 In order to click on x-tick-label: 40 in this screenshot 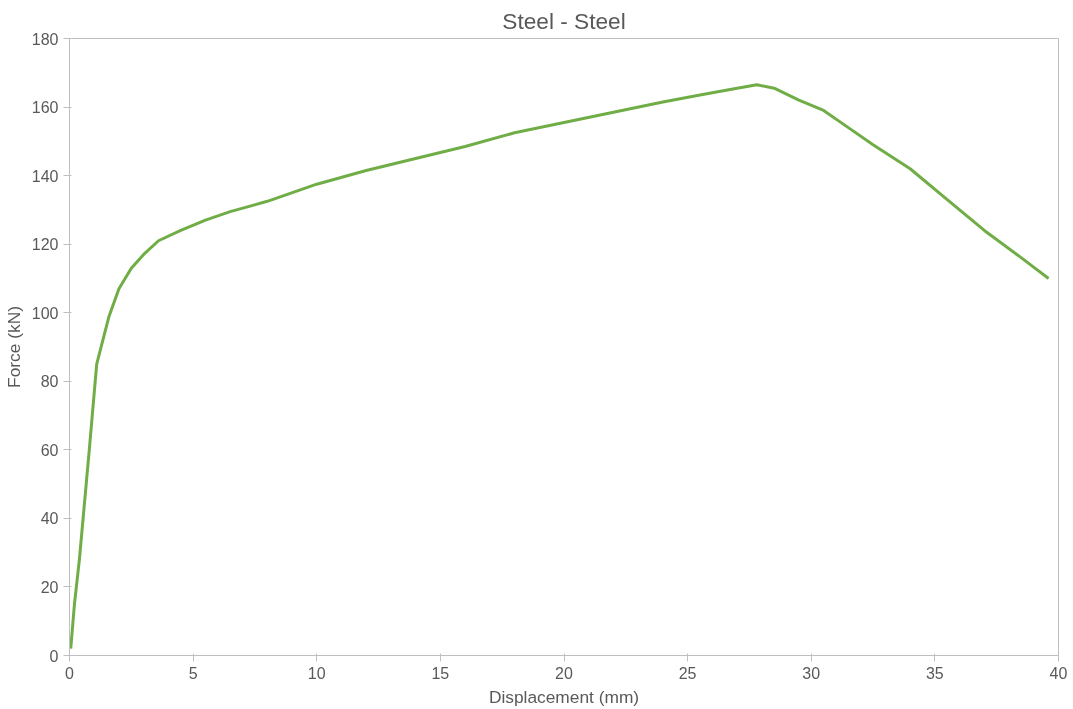, I will do `click(1058, 673)`.